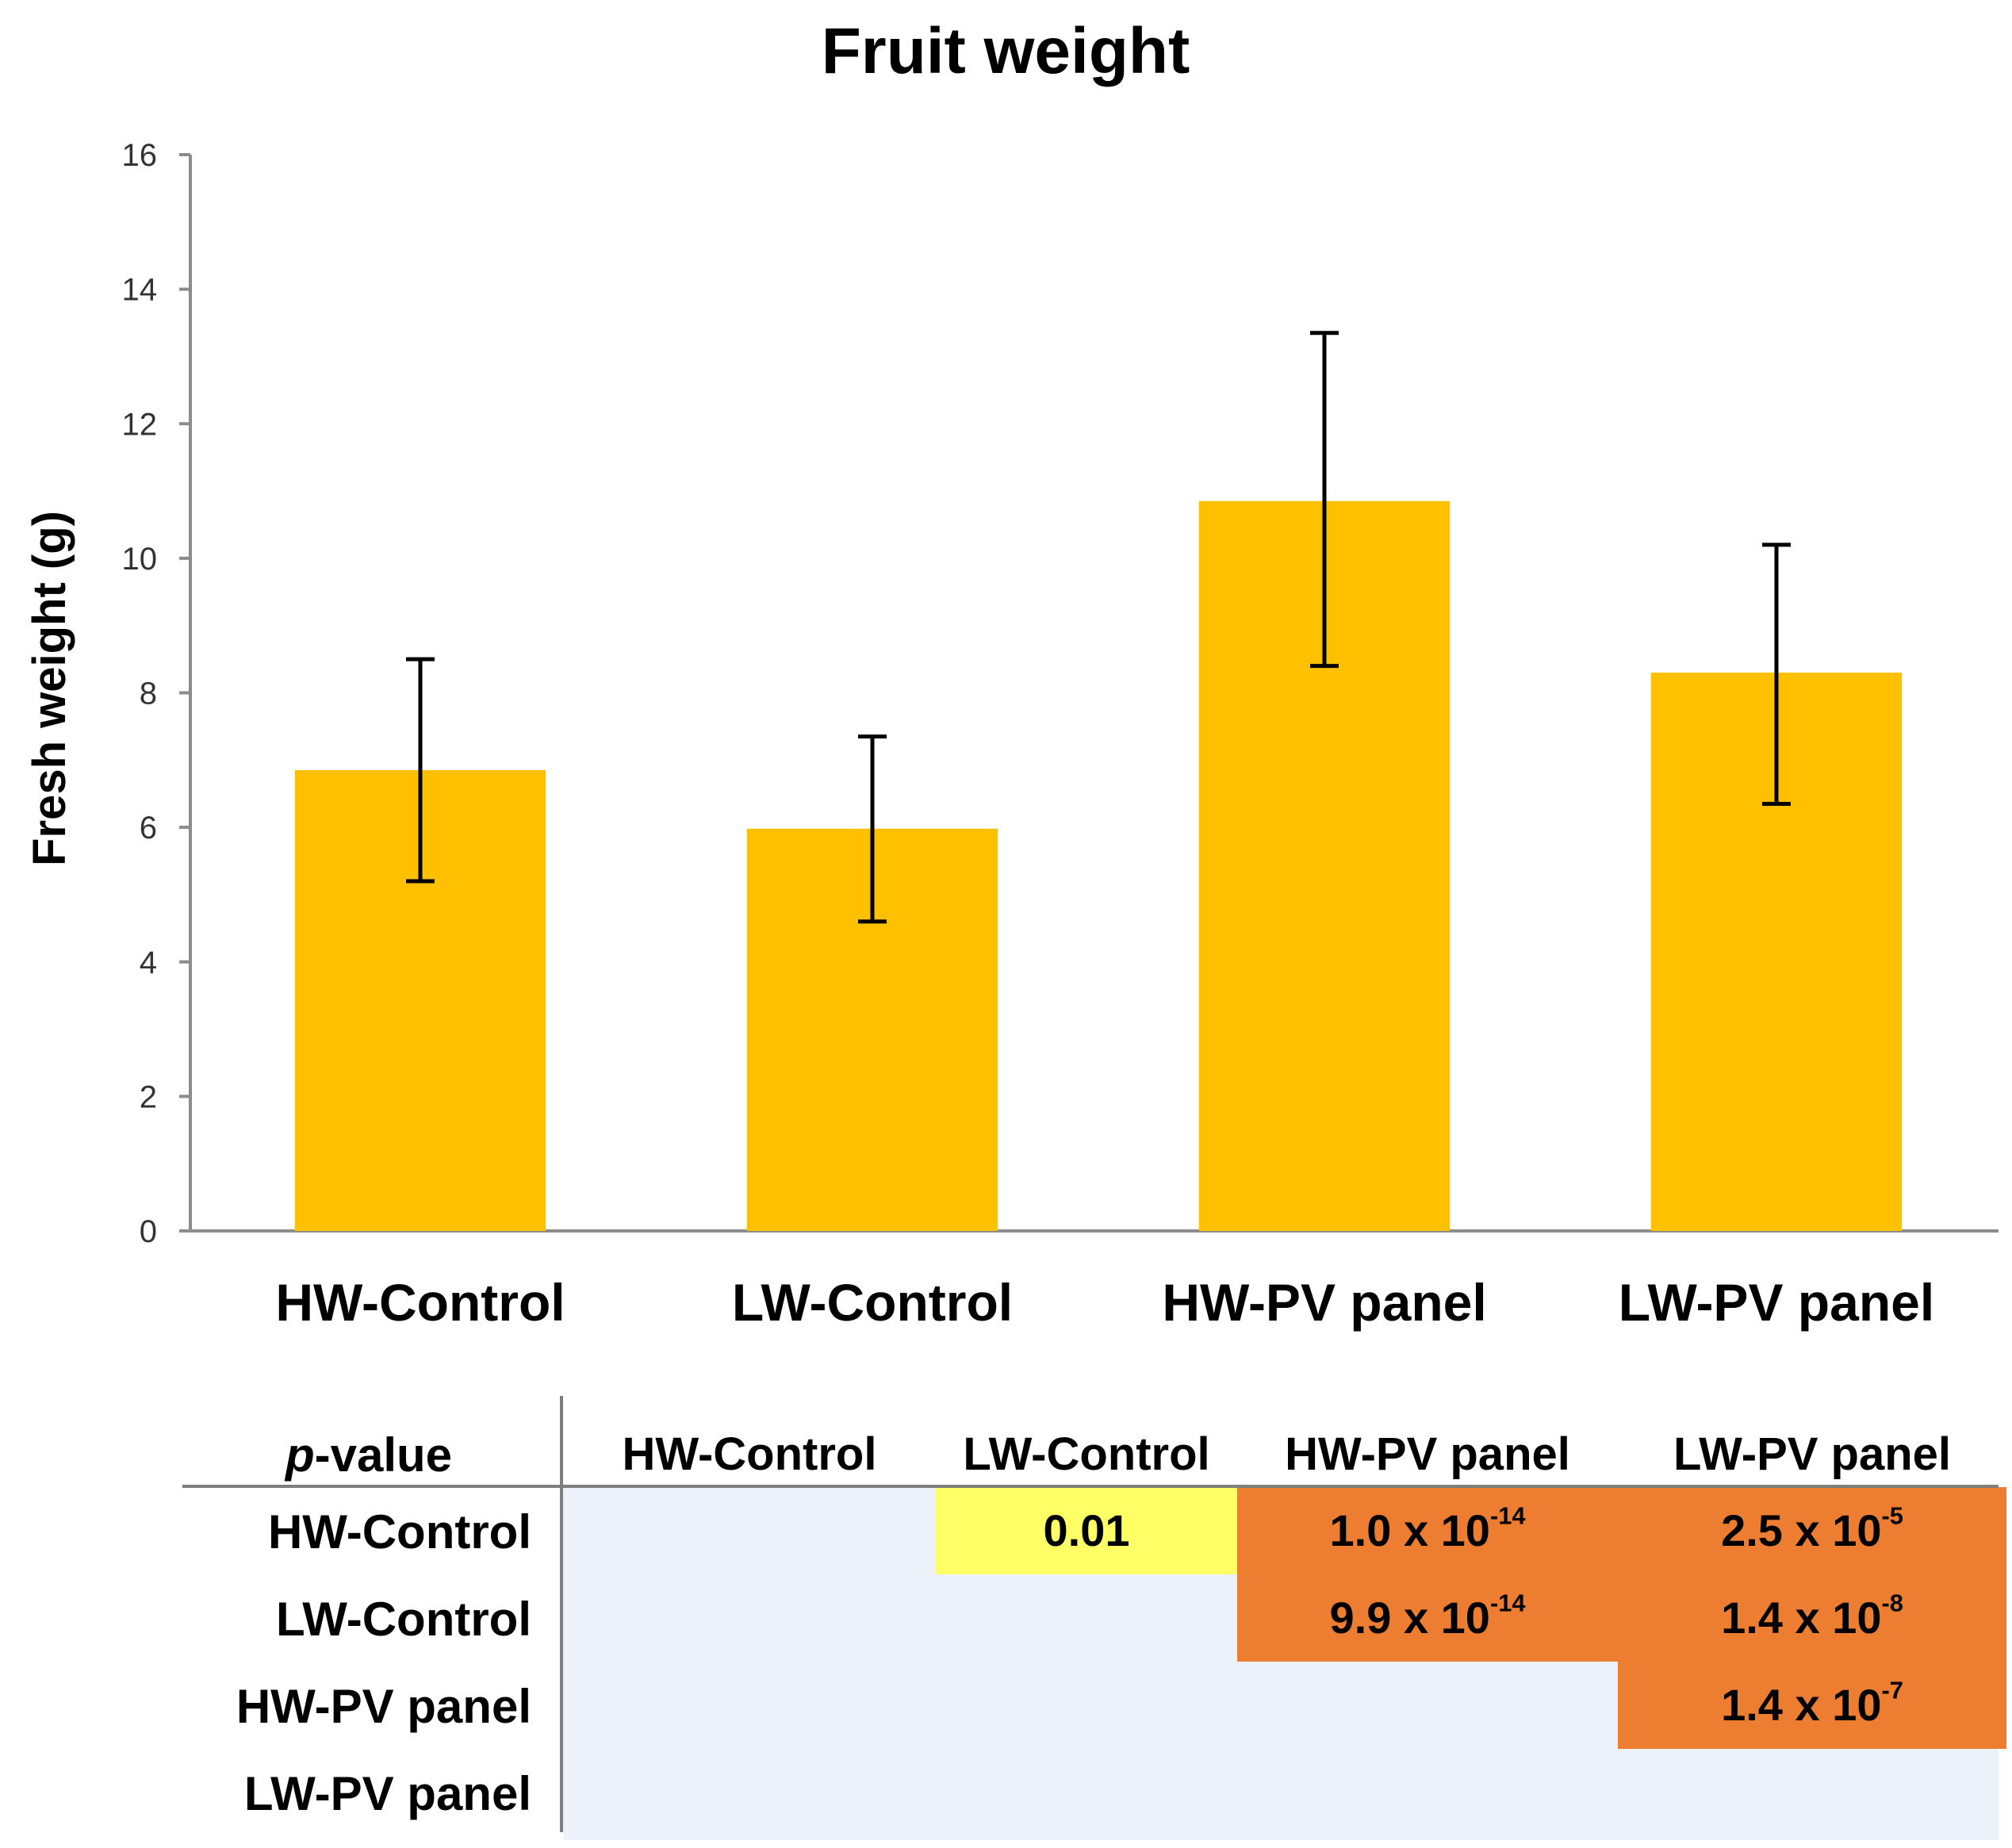 The image size is (2012, 1848). Describe the element at coordinates (140, 155) in the screenshot. I see `y-tick-label: 16` at that location.